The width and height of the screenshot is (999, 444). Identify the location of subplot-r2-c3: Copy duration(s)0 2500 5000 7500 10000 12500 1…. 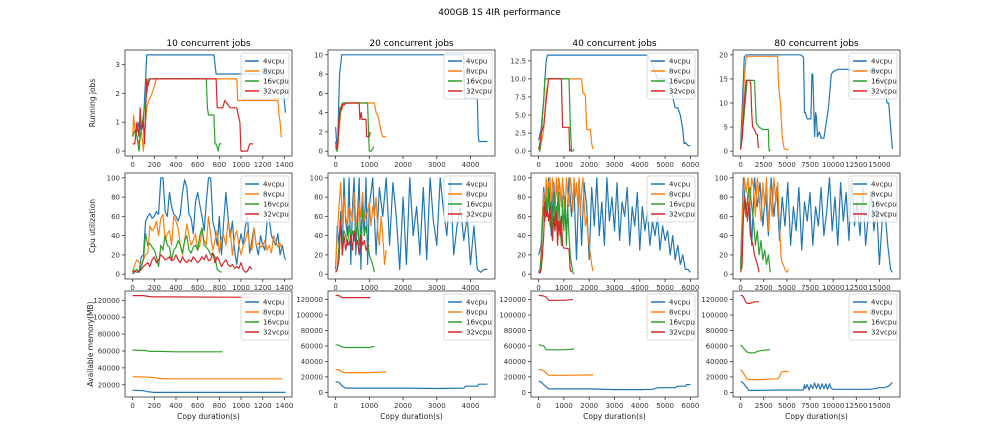
(801, 355).